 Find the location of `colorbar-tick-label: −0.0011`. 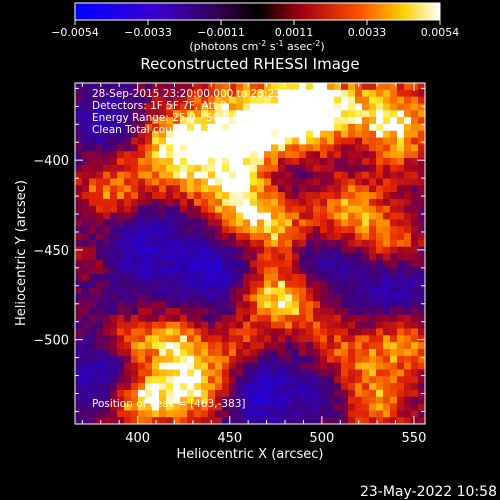

colorbar-tick-label: −0.0011 is located at coordinates (221, 32).